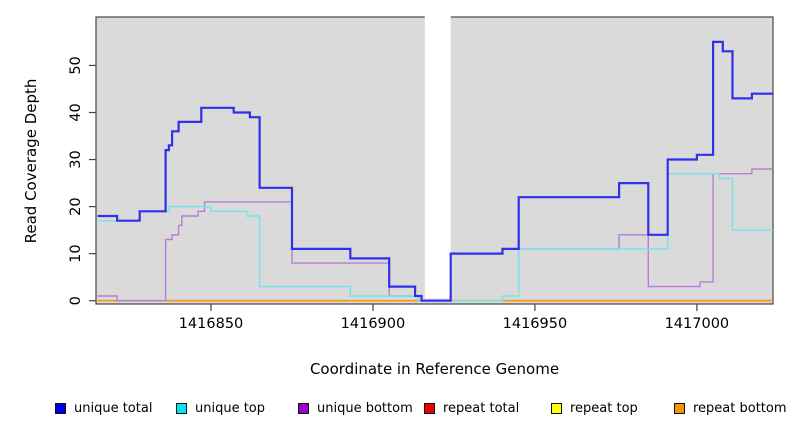 The image size is (792, 432). I want to click on legend-item-repeat-top: repeat top, so click(594, 408).